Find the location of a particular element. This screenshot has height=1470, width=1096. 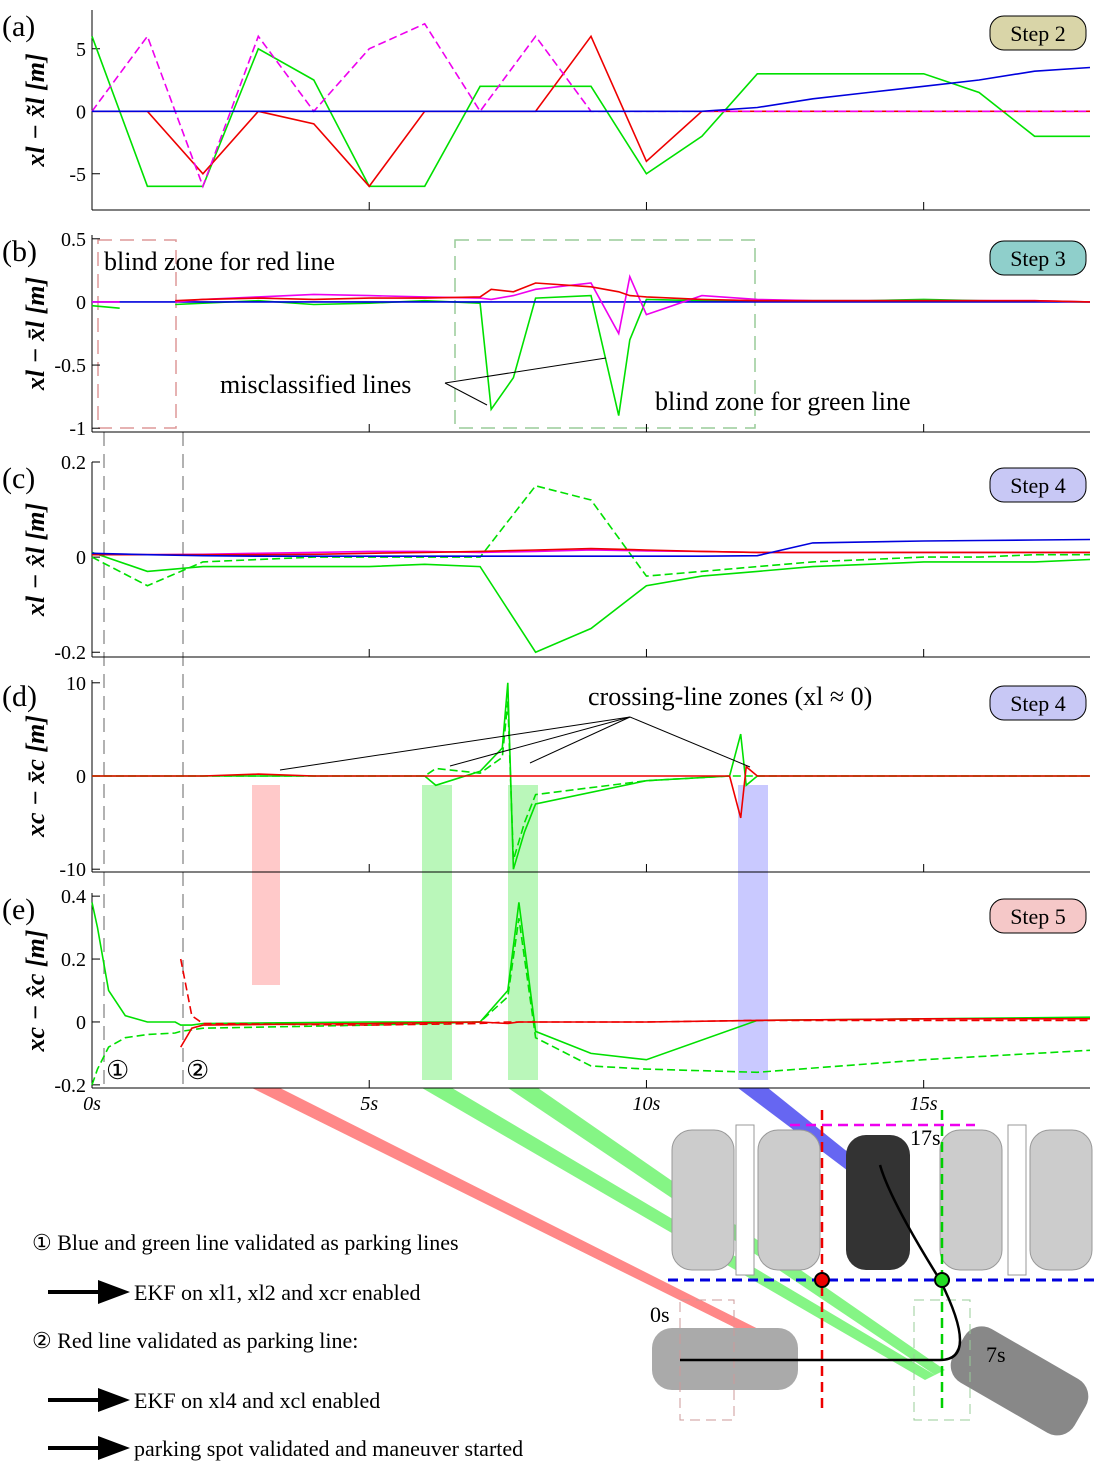

y-axis-label: xl − x̂l [m] is located at coordinates (35, 560).